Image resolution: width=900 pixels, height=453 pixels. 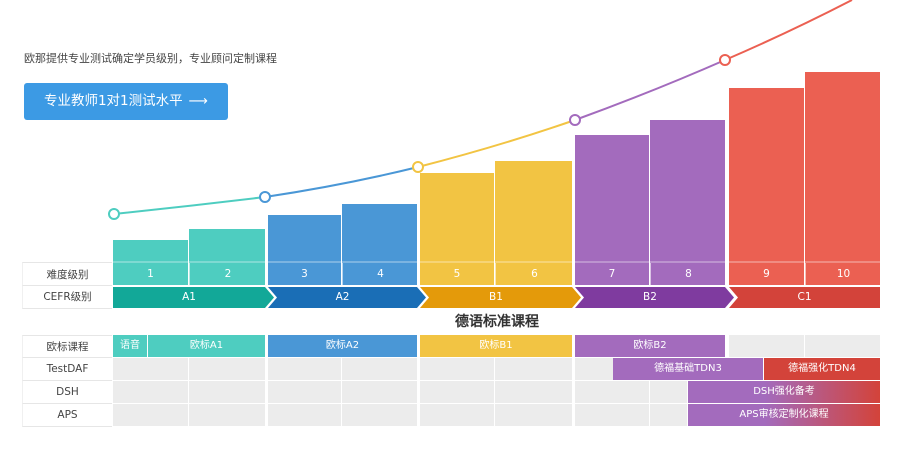 I want to click on level-2: 2, so click(x=227, y=274).